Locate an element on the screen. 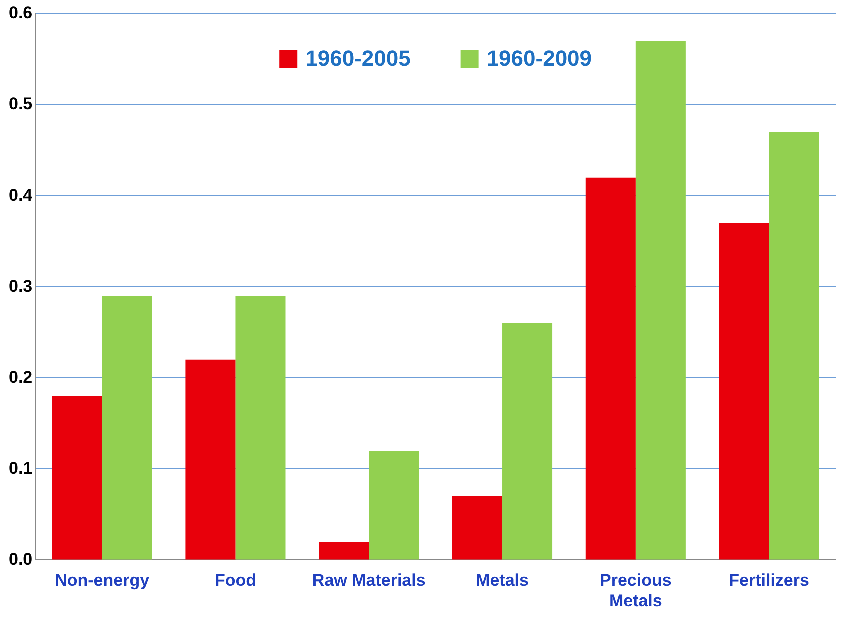  y-tick-label: 0.0 is located at coordinates (20, 559).